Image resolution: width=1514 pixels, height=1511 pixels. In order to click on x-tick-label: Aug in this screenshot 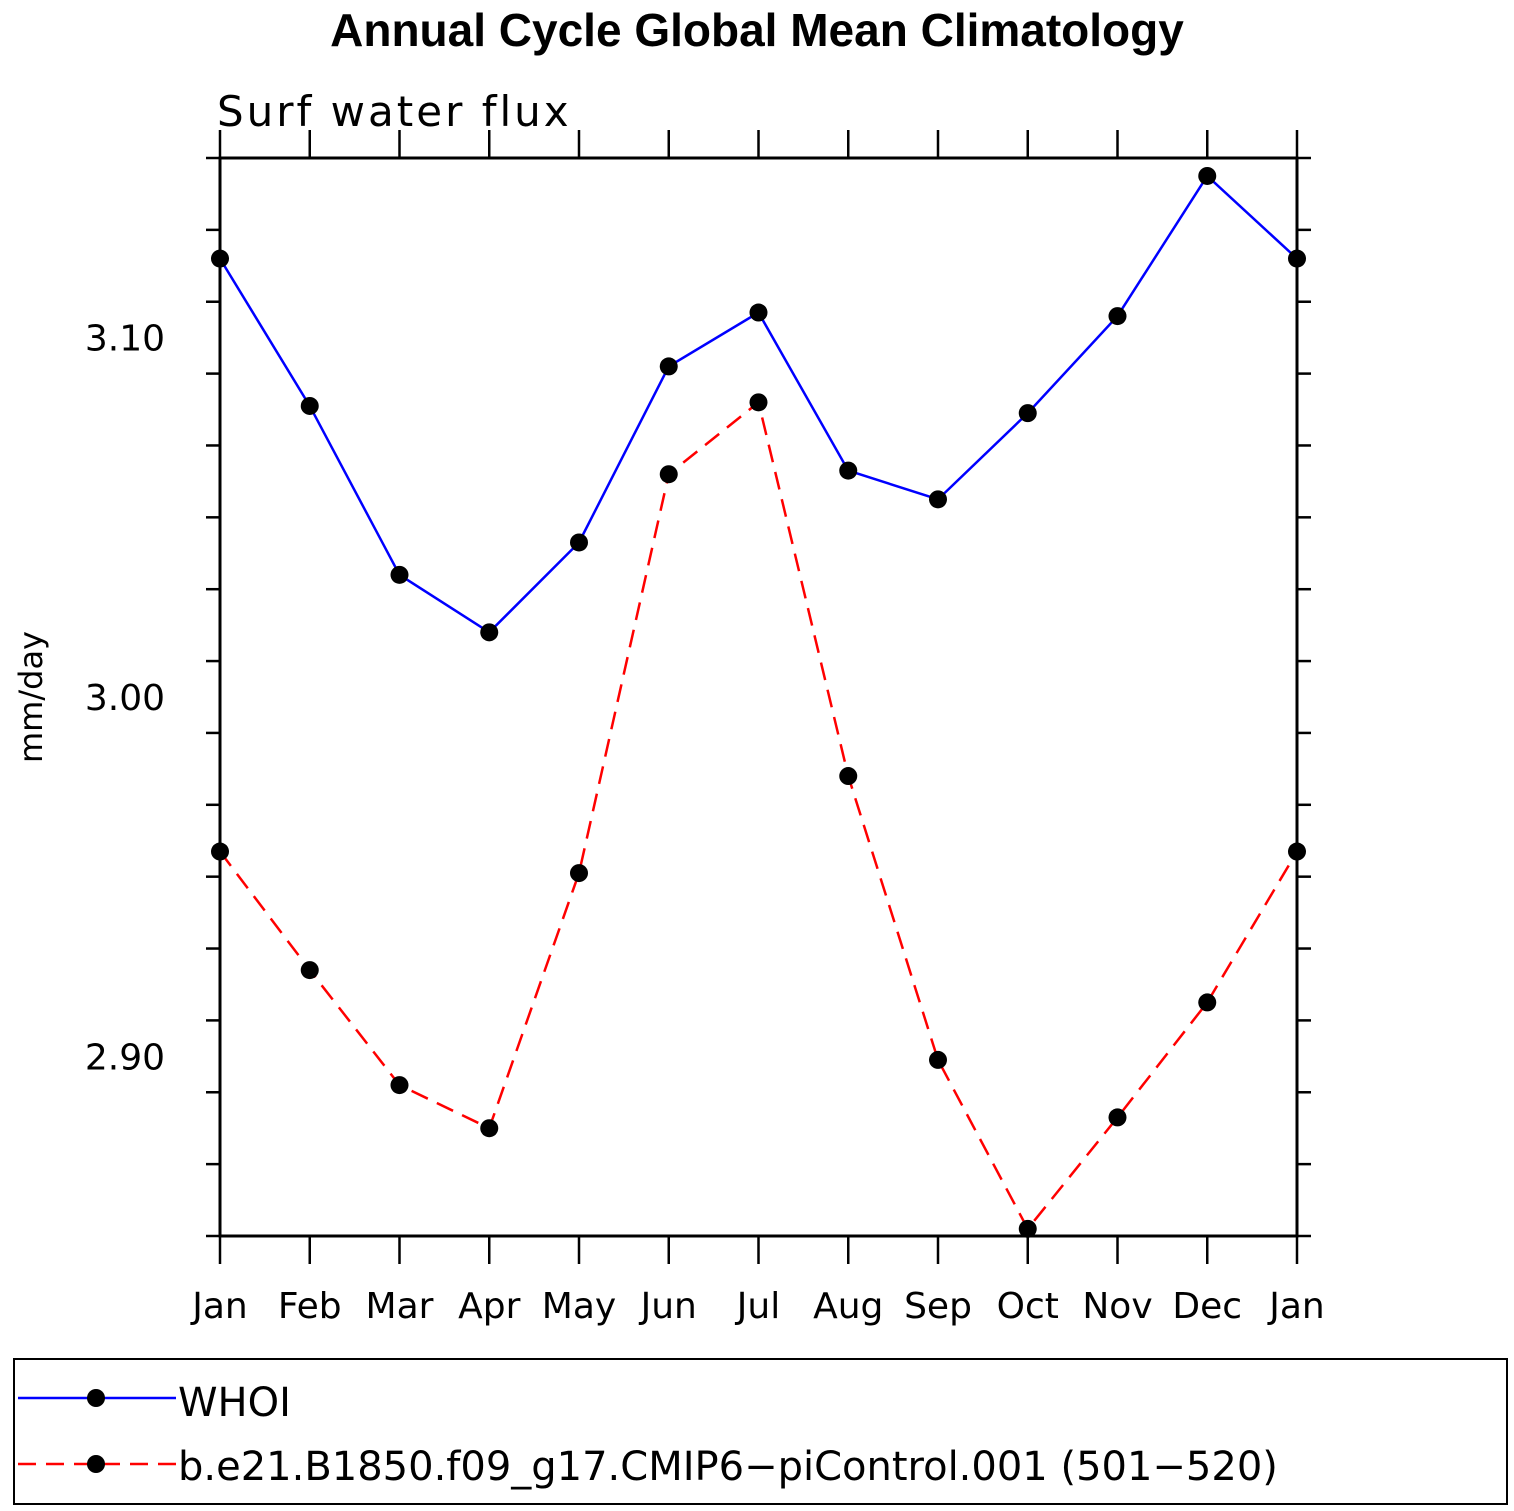, I will do `click(848, 1306)`.